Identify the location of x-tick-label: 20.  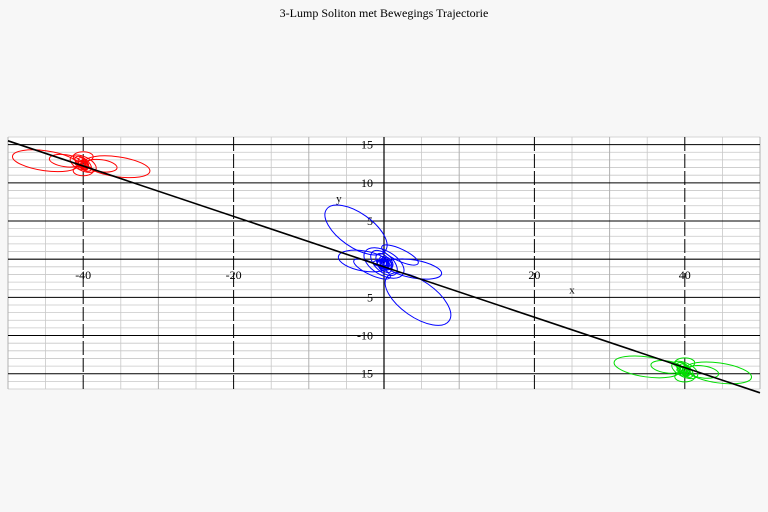
(534, 275).